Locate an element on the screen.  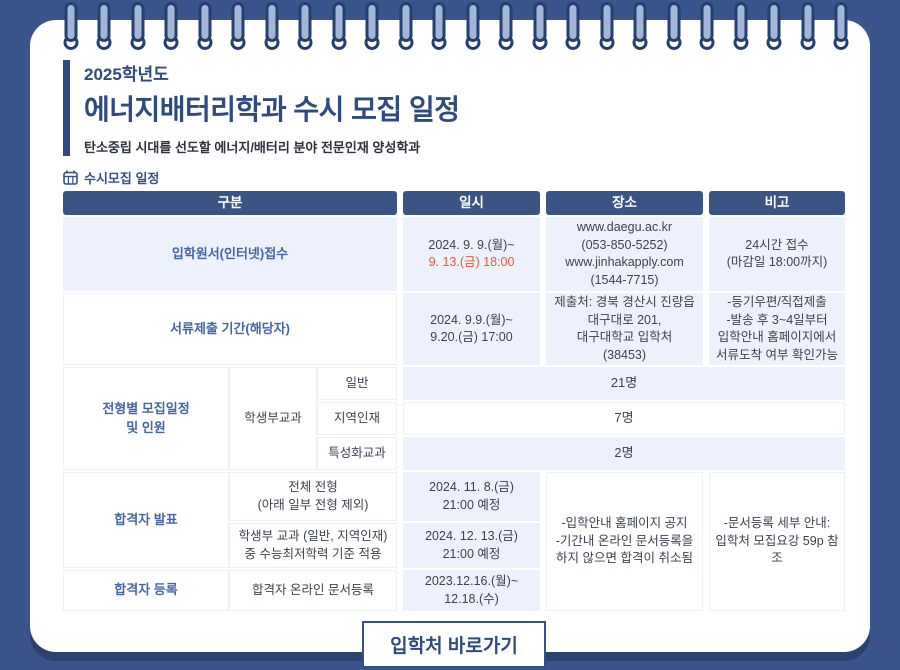
col-header-datetime: 일시 is located at coordinates (471, 203).